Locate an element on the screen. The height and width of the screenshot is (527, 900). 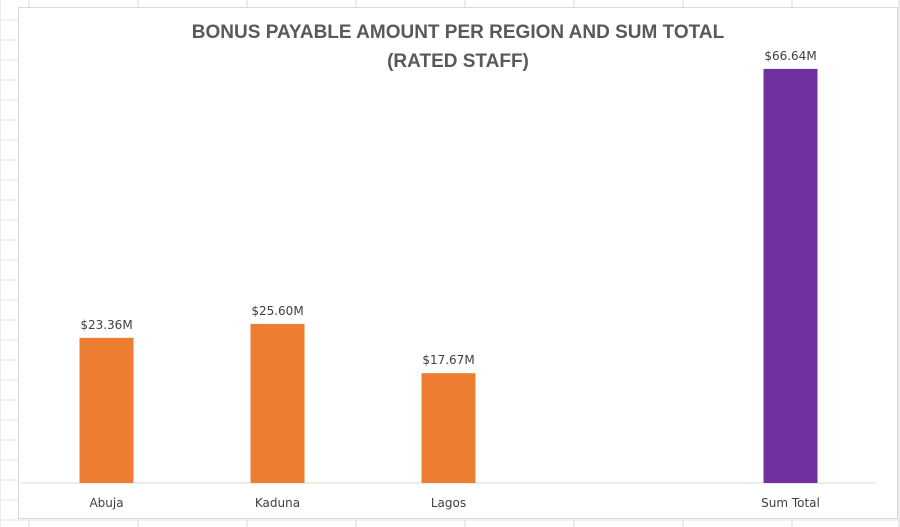
chart-subtitle: (RATED STAFF) is located at coordinates (458, 61).